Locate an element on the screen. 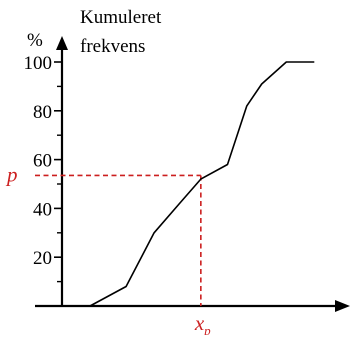 This screenshot has width=352, height=340. y-axis-ticks: 20 40 60 80 100 is located at coordinates (43, 168).